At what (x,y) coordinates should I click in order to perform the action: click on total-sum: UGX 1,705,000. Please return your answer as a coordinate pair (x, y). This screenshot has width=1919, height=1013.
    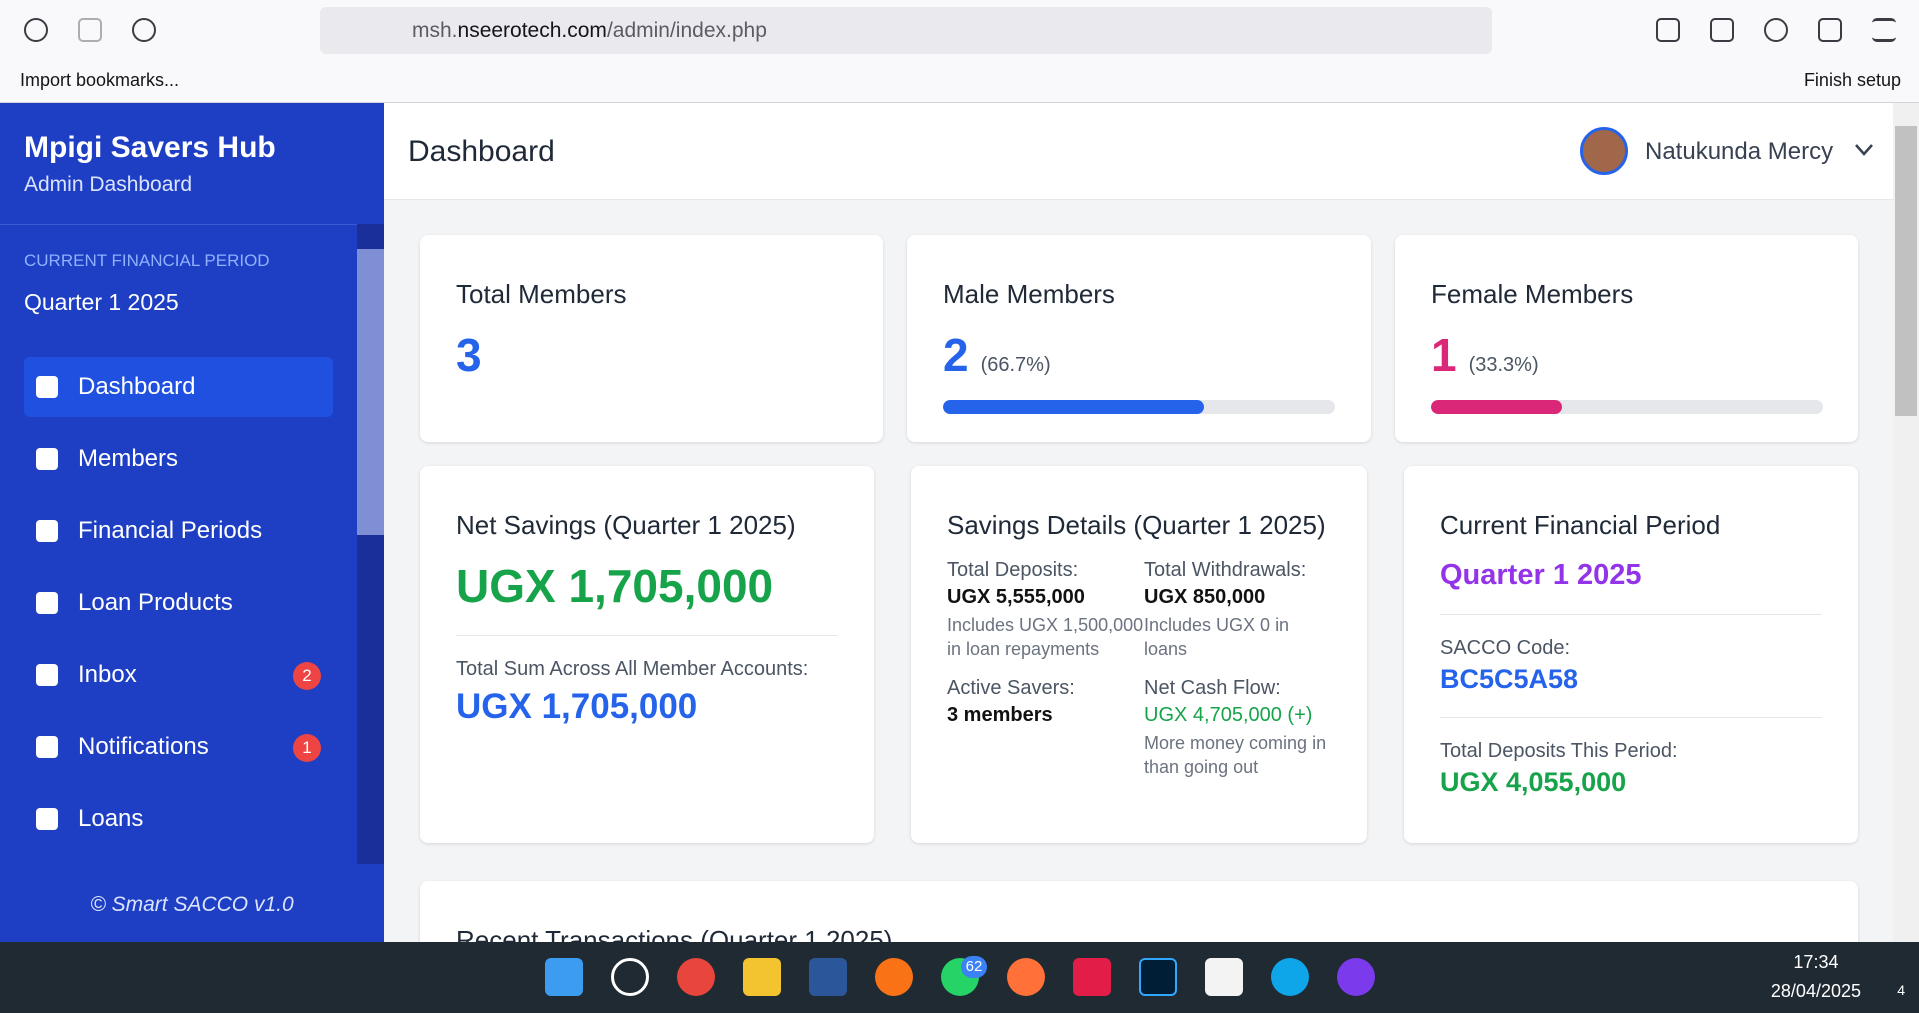
    Looking at the image, I should click on (577, 706).